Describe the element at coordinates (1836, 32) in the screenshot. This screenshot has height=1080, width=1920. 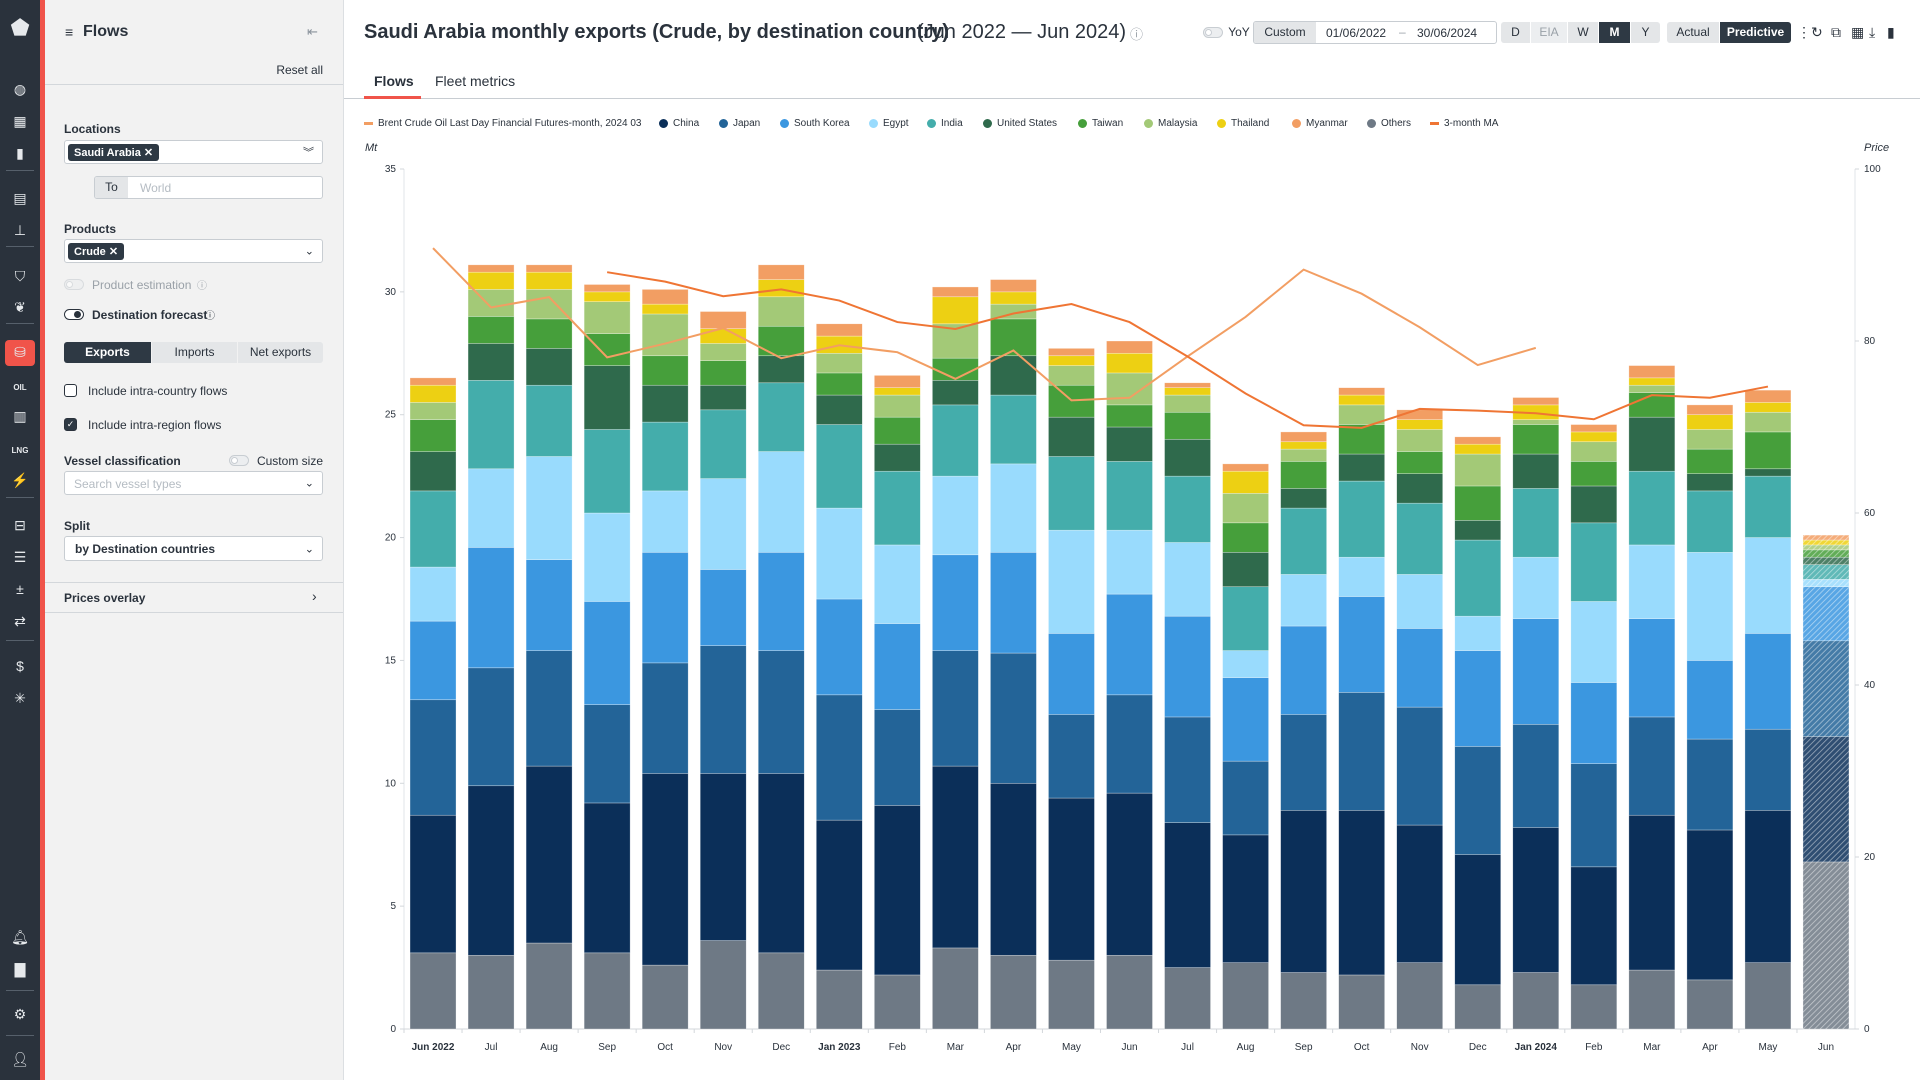
I see `configure-icon: ⧉` at that location.